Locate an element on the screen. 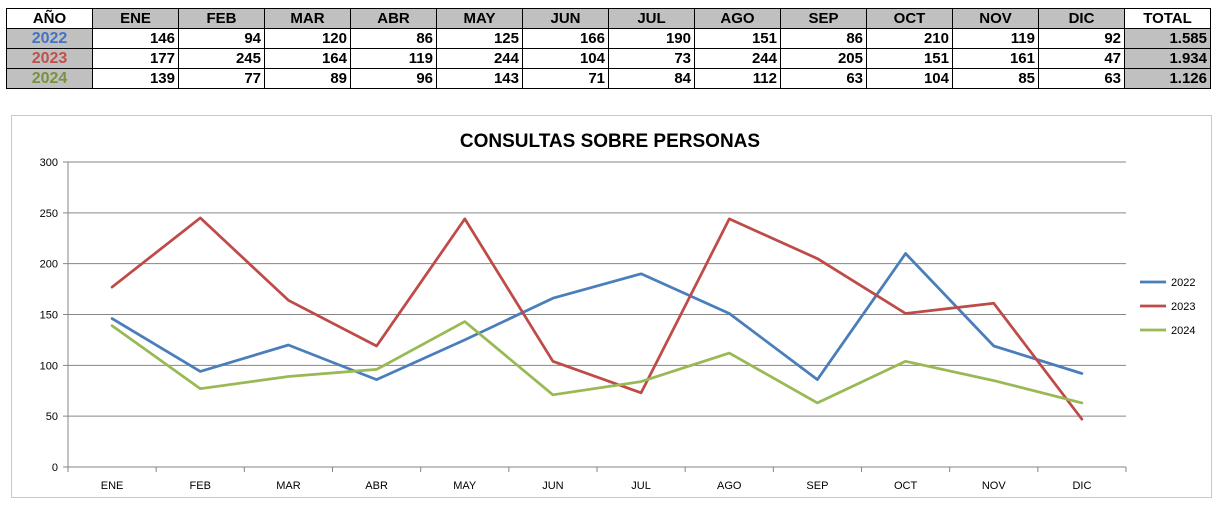 Image resolution: width=1225 pixels, height=508 pixels. x-tick-label: AGO is located at coordinates (729, 486).